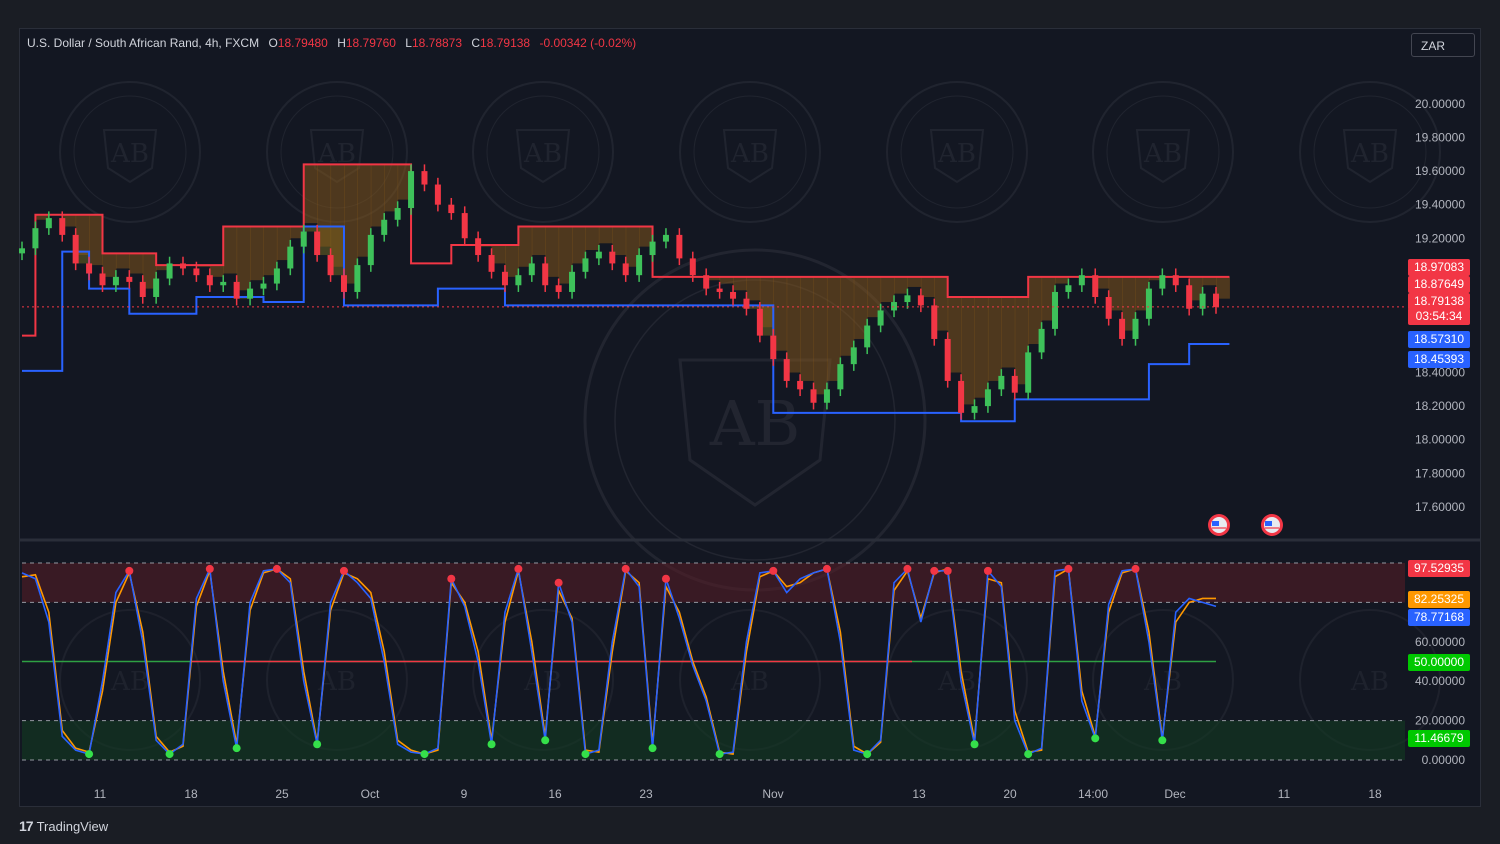  I want to click on svg-text: 18.97083, so click(1439, 267).